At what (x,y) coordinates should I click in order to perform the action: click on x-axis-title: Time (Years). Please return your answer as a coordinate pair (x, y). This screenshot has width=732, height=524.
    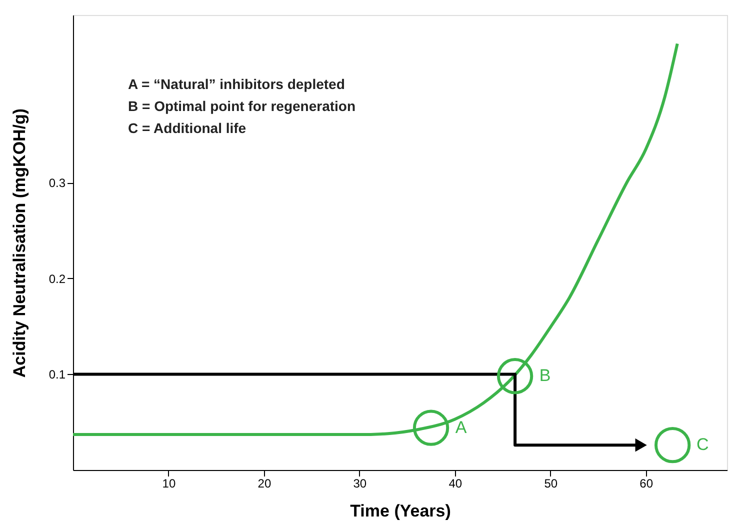
    Looking at the image, I should click on (400, 511).